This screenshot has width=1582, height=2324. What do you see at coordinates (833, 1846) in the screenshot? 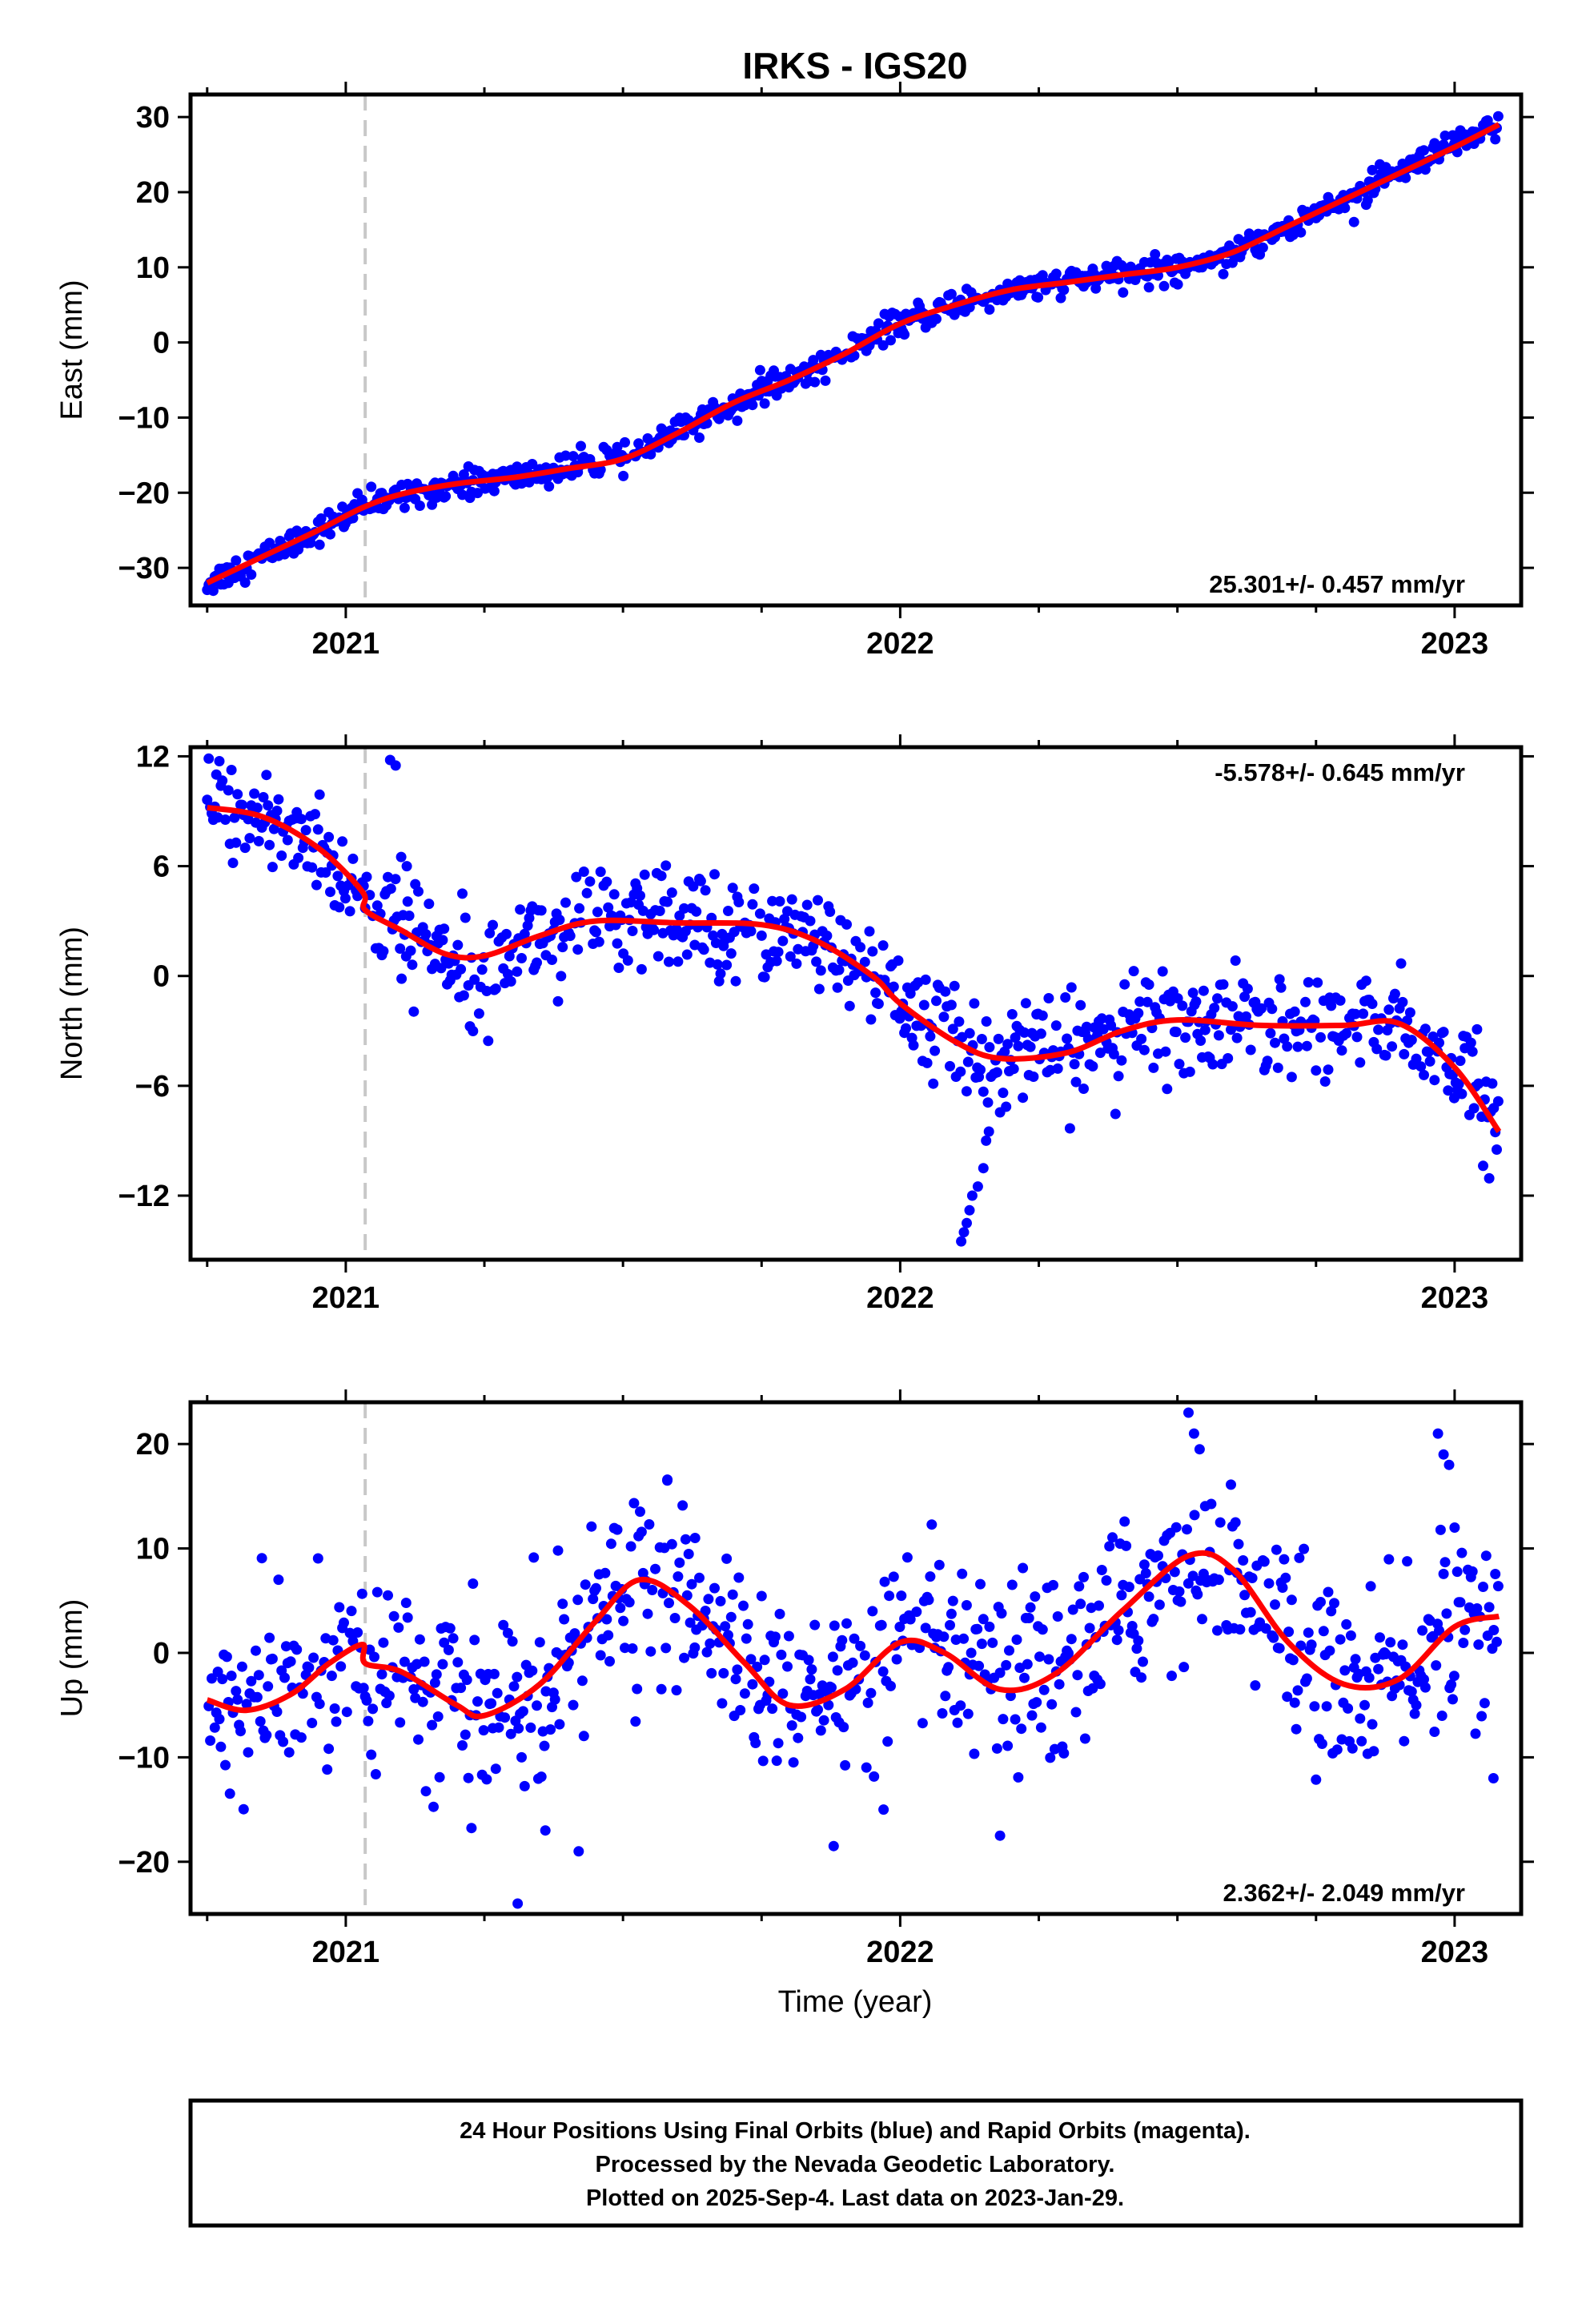
I see `up-outlier-point` at bounding box center [833, 1846].